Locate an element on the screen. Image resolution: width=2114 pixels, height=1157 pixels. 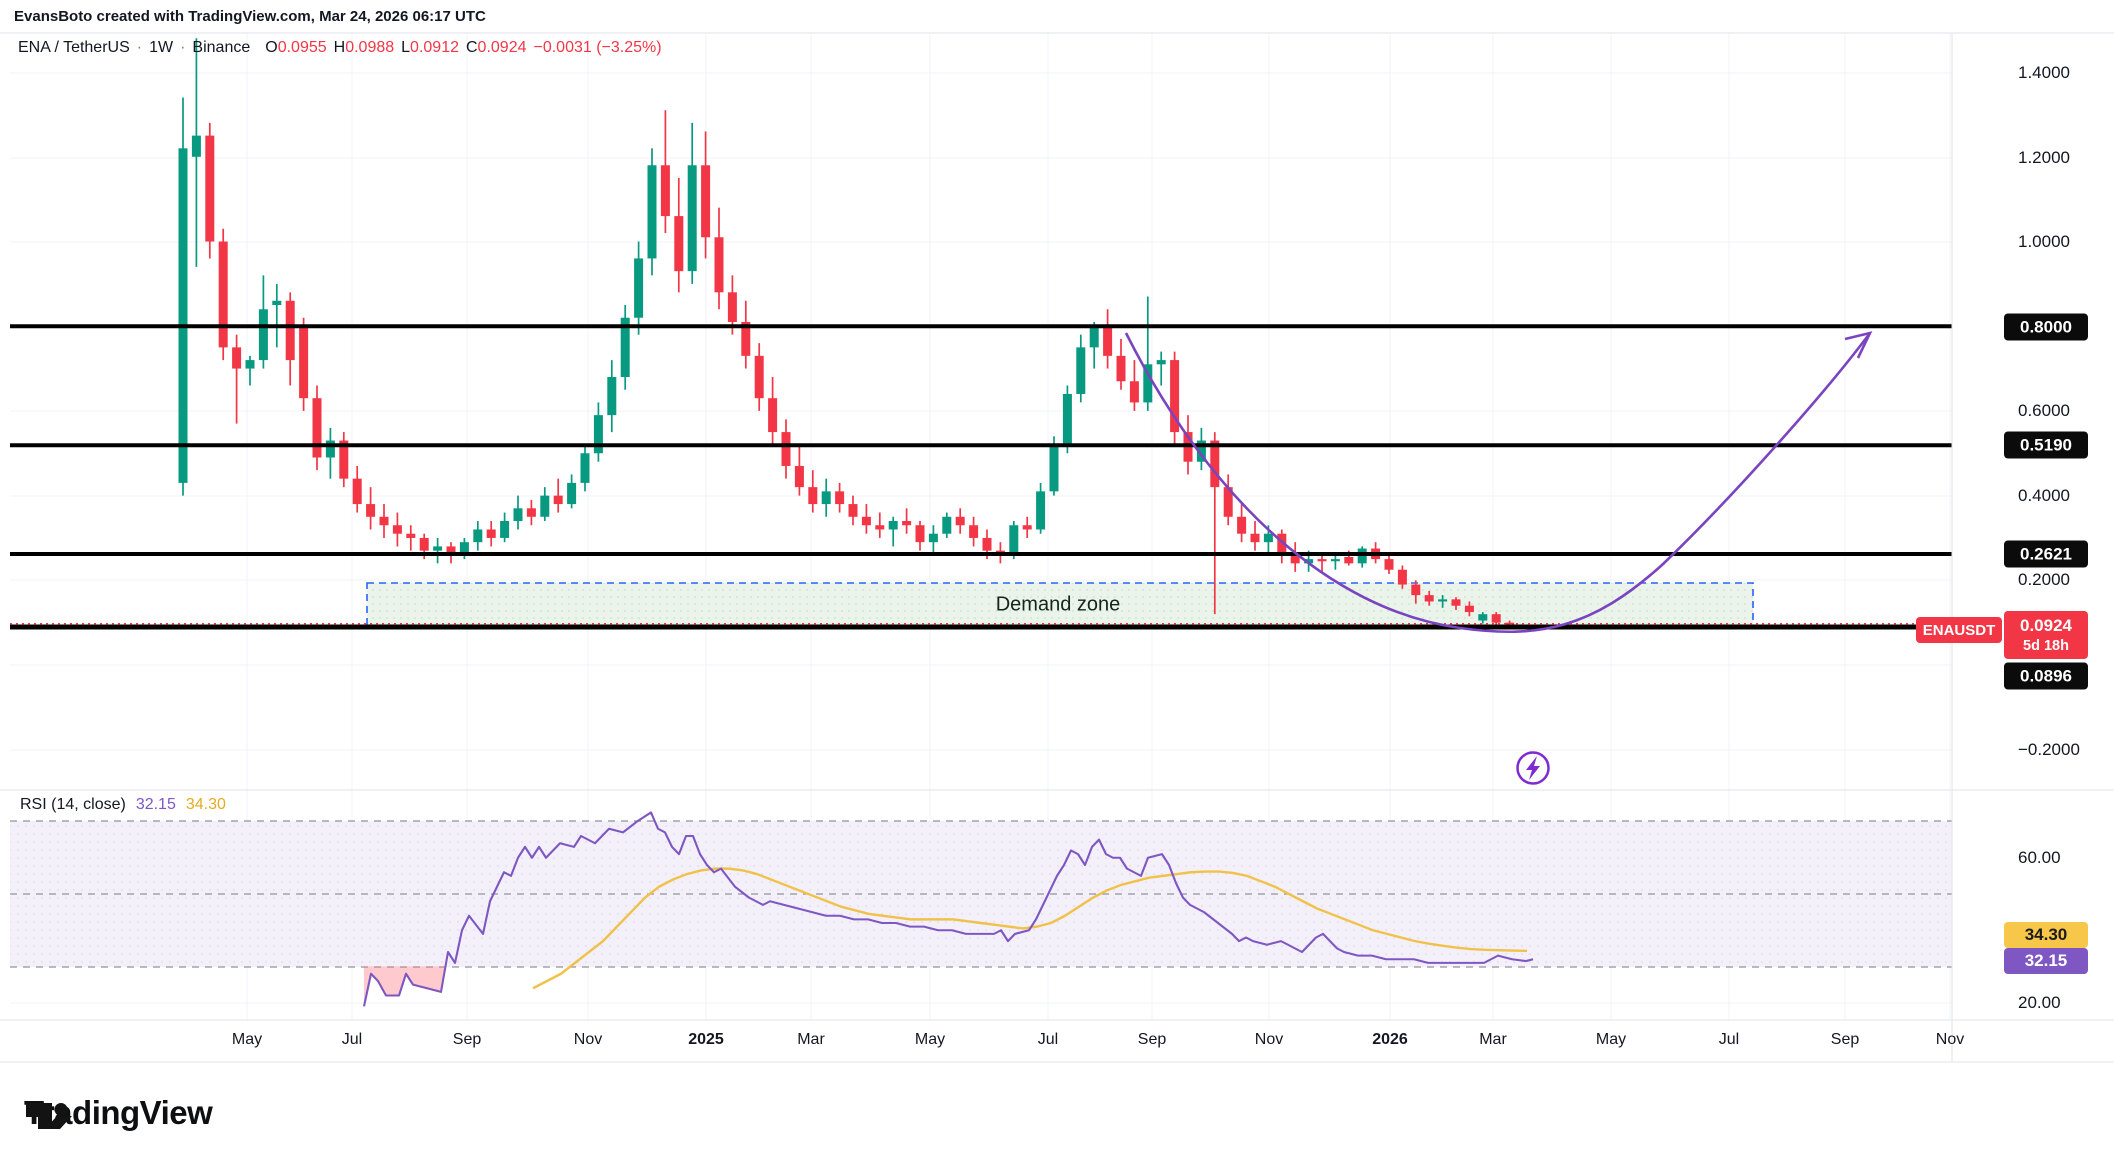
rsi-line is located at coordinates (948, 909).